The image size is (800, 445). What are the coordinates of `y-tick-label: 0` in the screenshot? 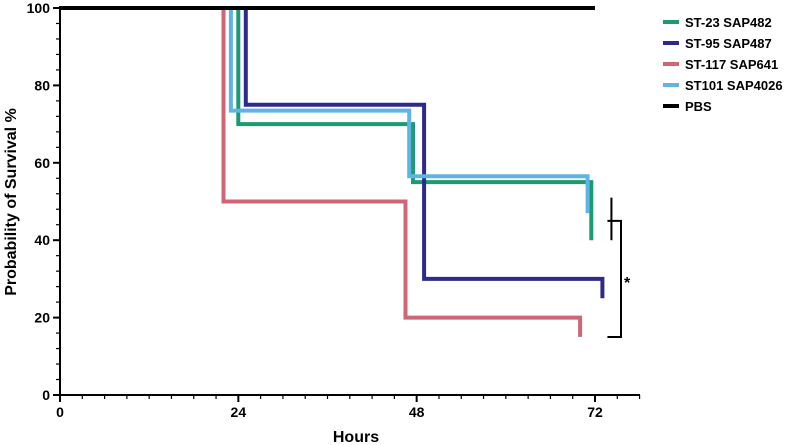 It's located at (46, 395).